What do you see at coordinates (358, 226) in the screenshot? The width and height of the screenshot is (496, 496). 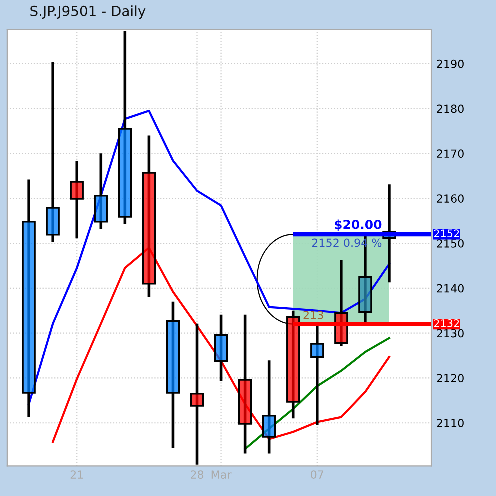 I see `annotation: $20.00` at bounding box center [358, 226].